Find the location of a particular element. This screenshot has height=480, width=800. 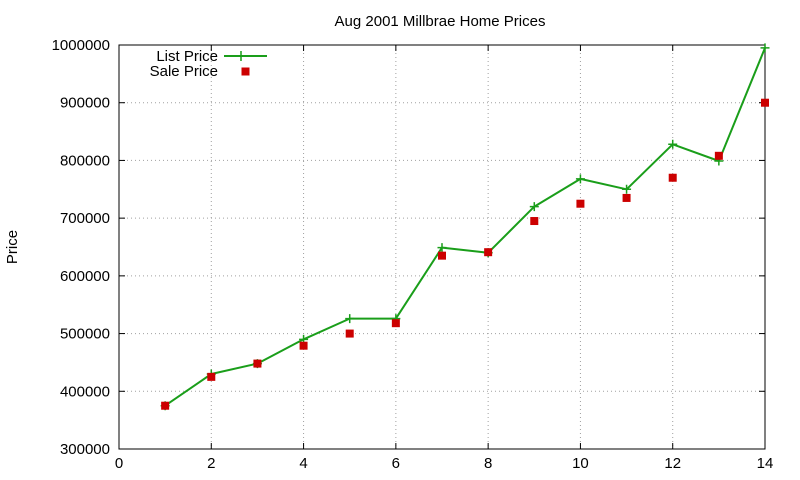

legend: List Price Sale Price is located at coordinates (208, 64).